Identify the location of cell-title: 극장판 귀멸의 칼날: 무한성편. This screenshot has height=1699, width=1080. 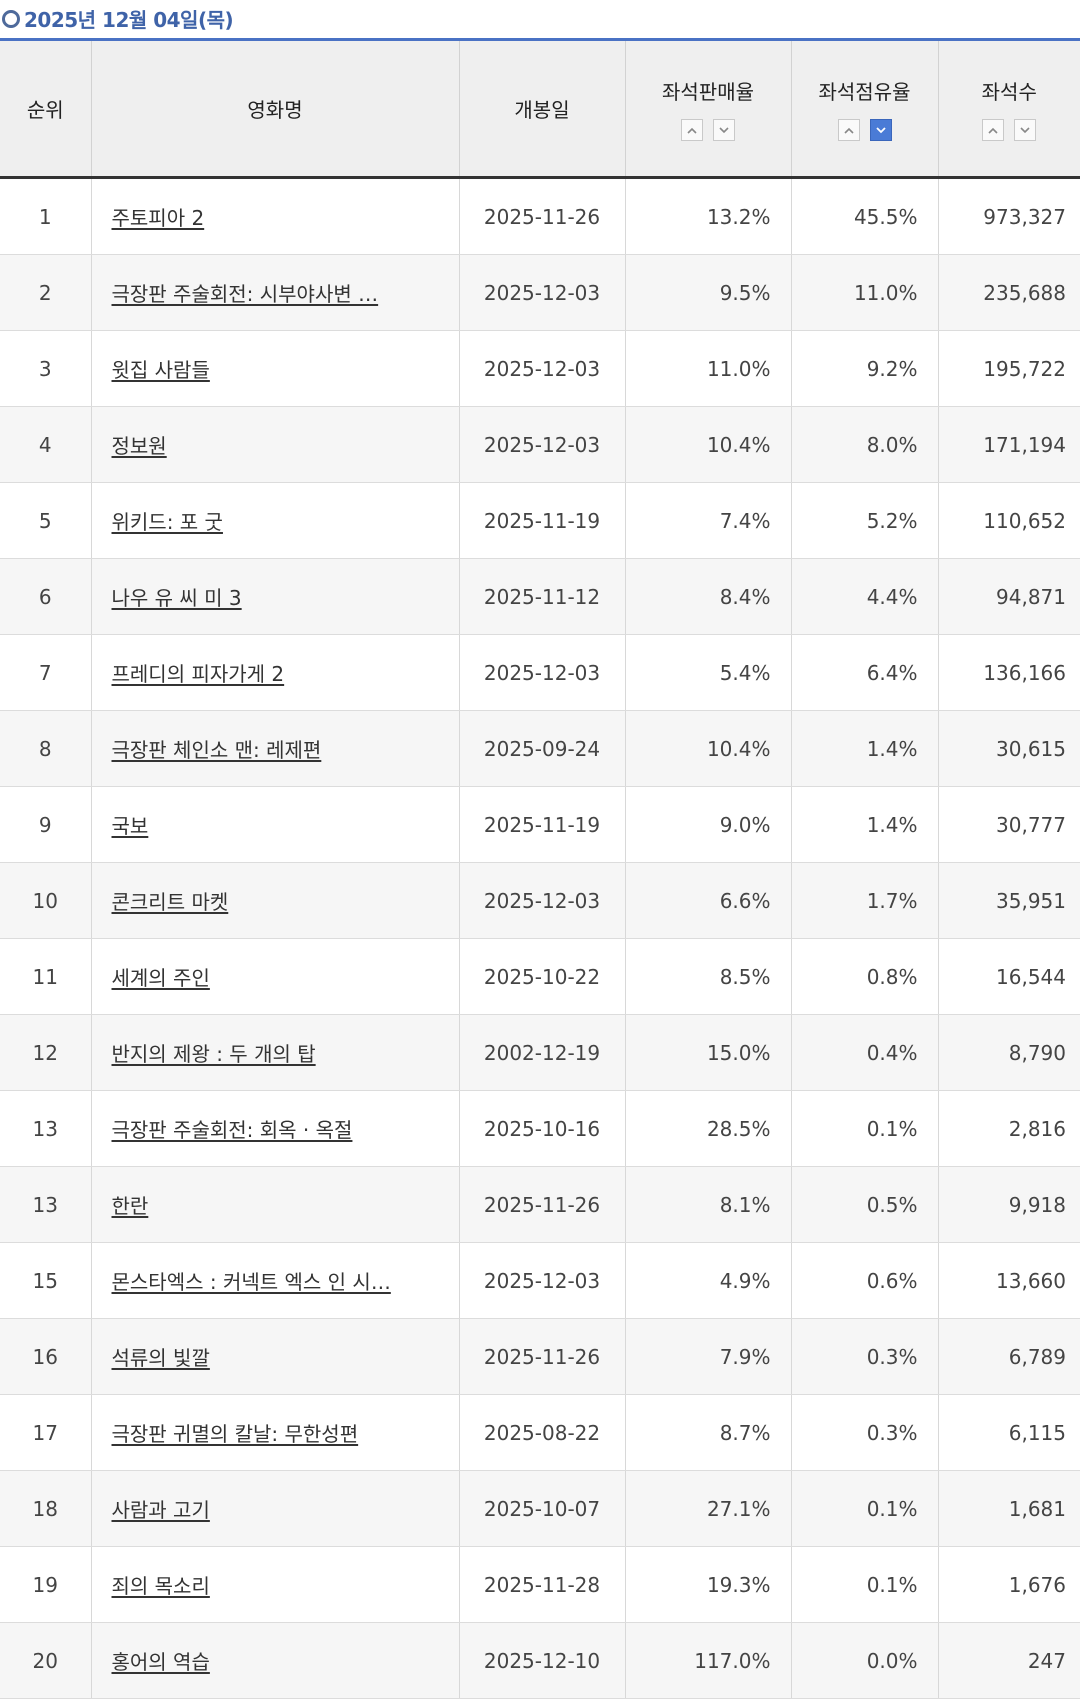
(275, 1432).